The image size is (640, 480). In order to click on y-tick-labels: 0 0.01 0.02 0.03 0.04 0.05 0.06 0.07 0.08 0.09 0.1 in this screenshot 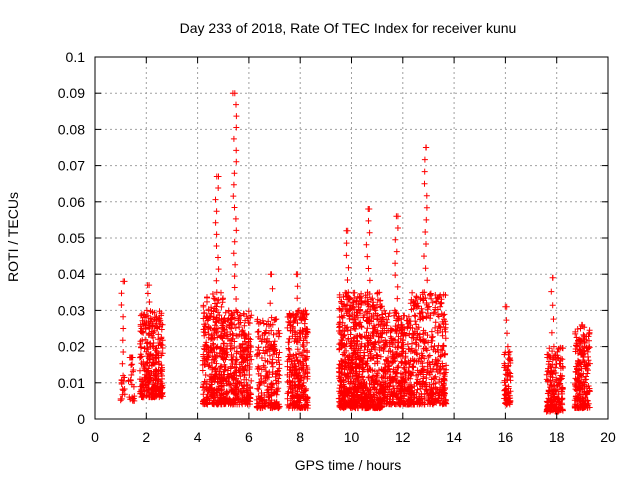, I will do `click(71, 238)`.